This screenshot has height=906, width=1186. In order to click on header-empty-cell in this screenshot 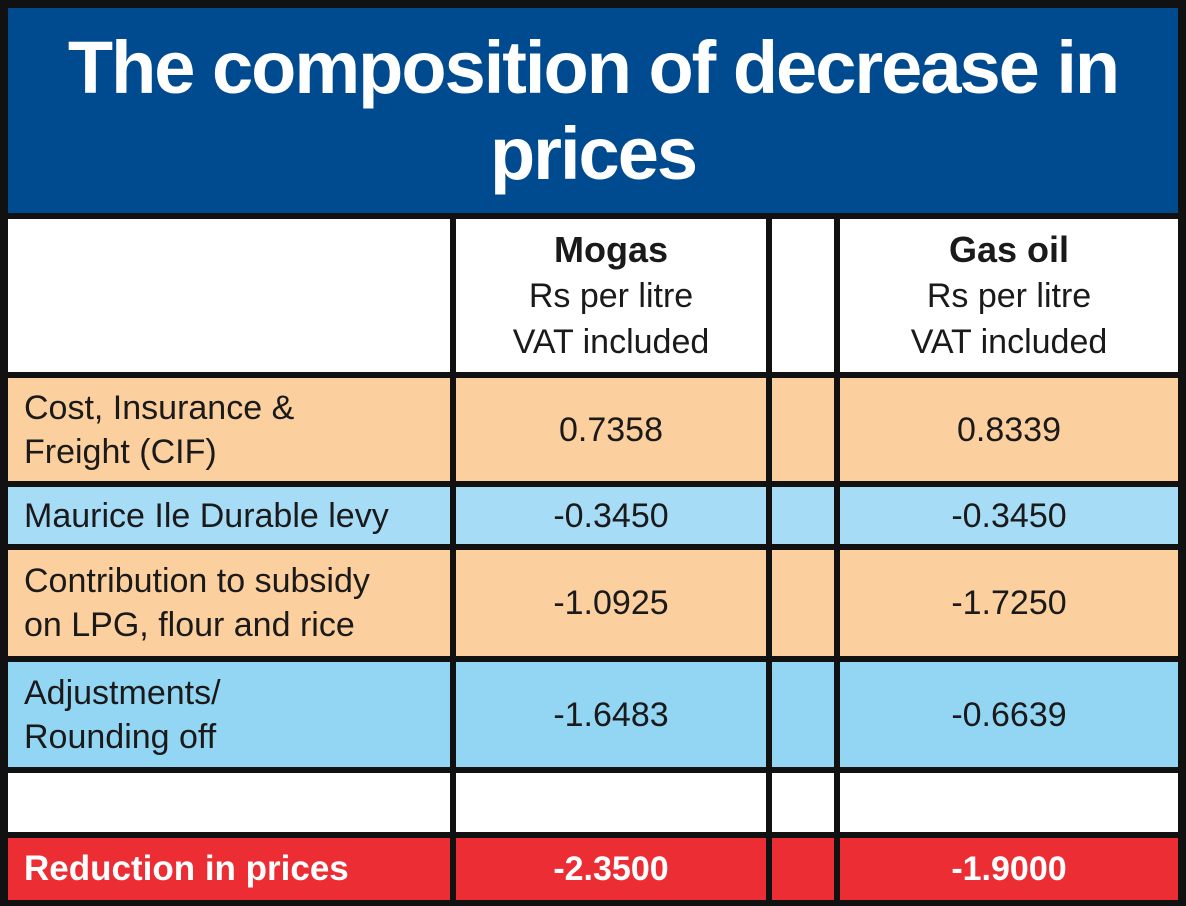, I will do `click(229, 295)`.